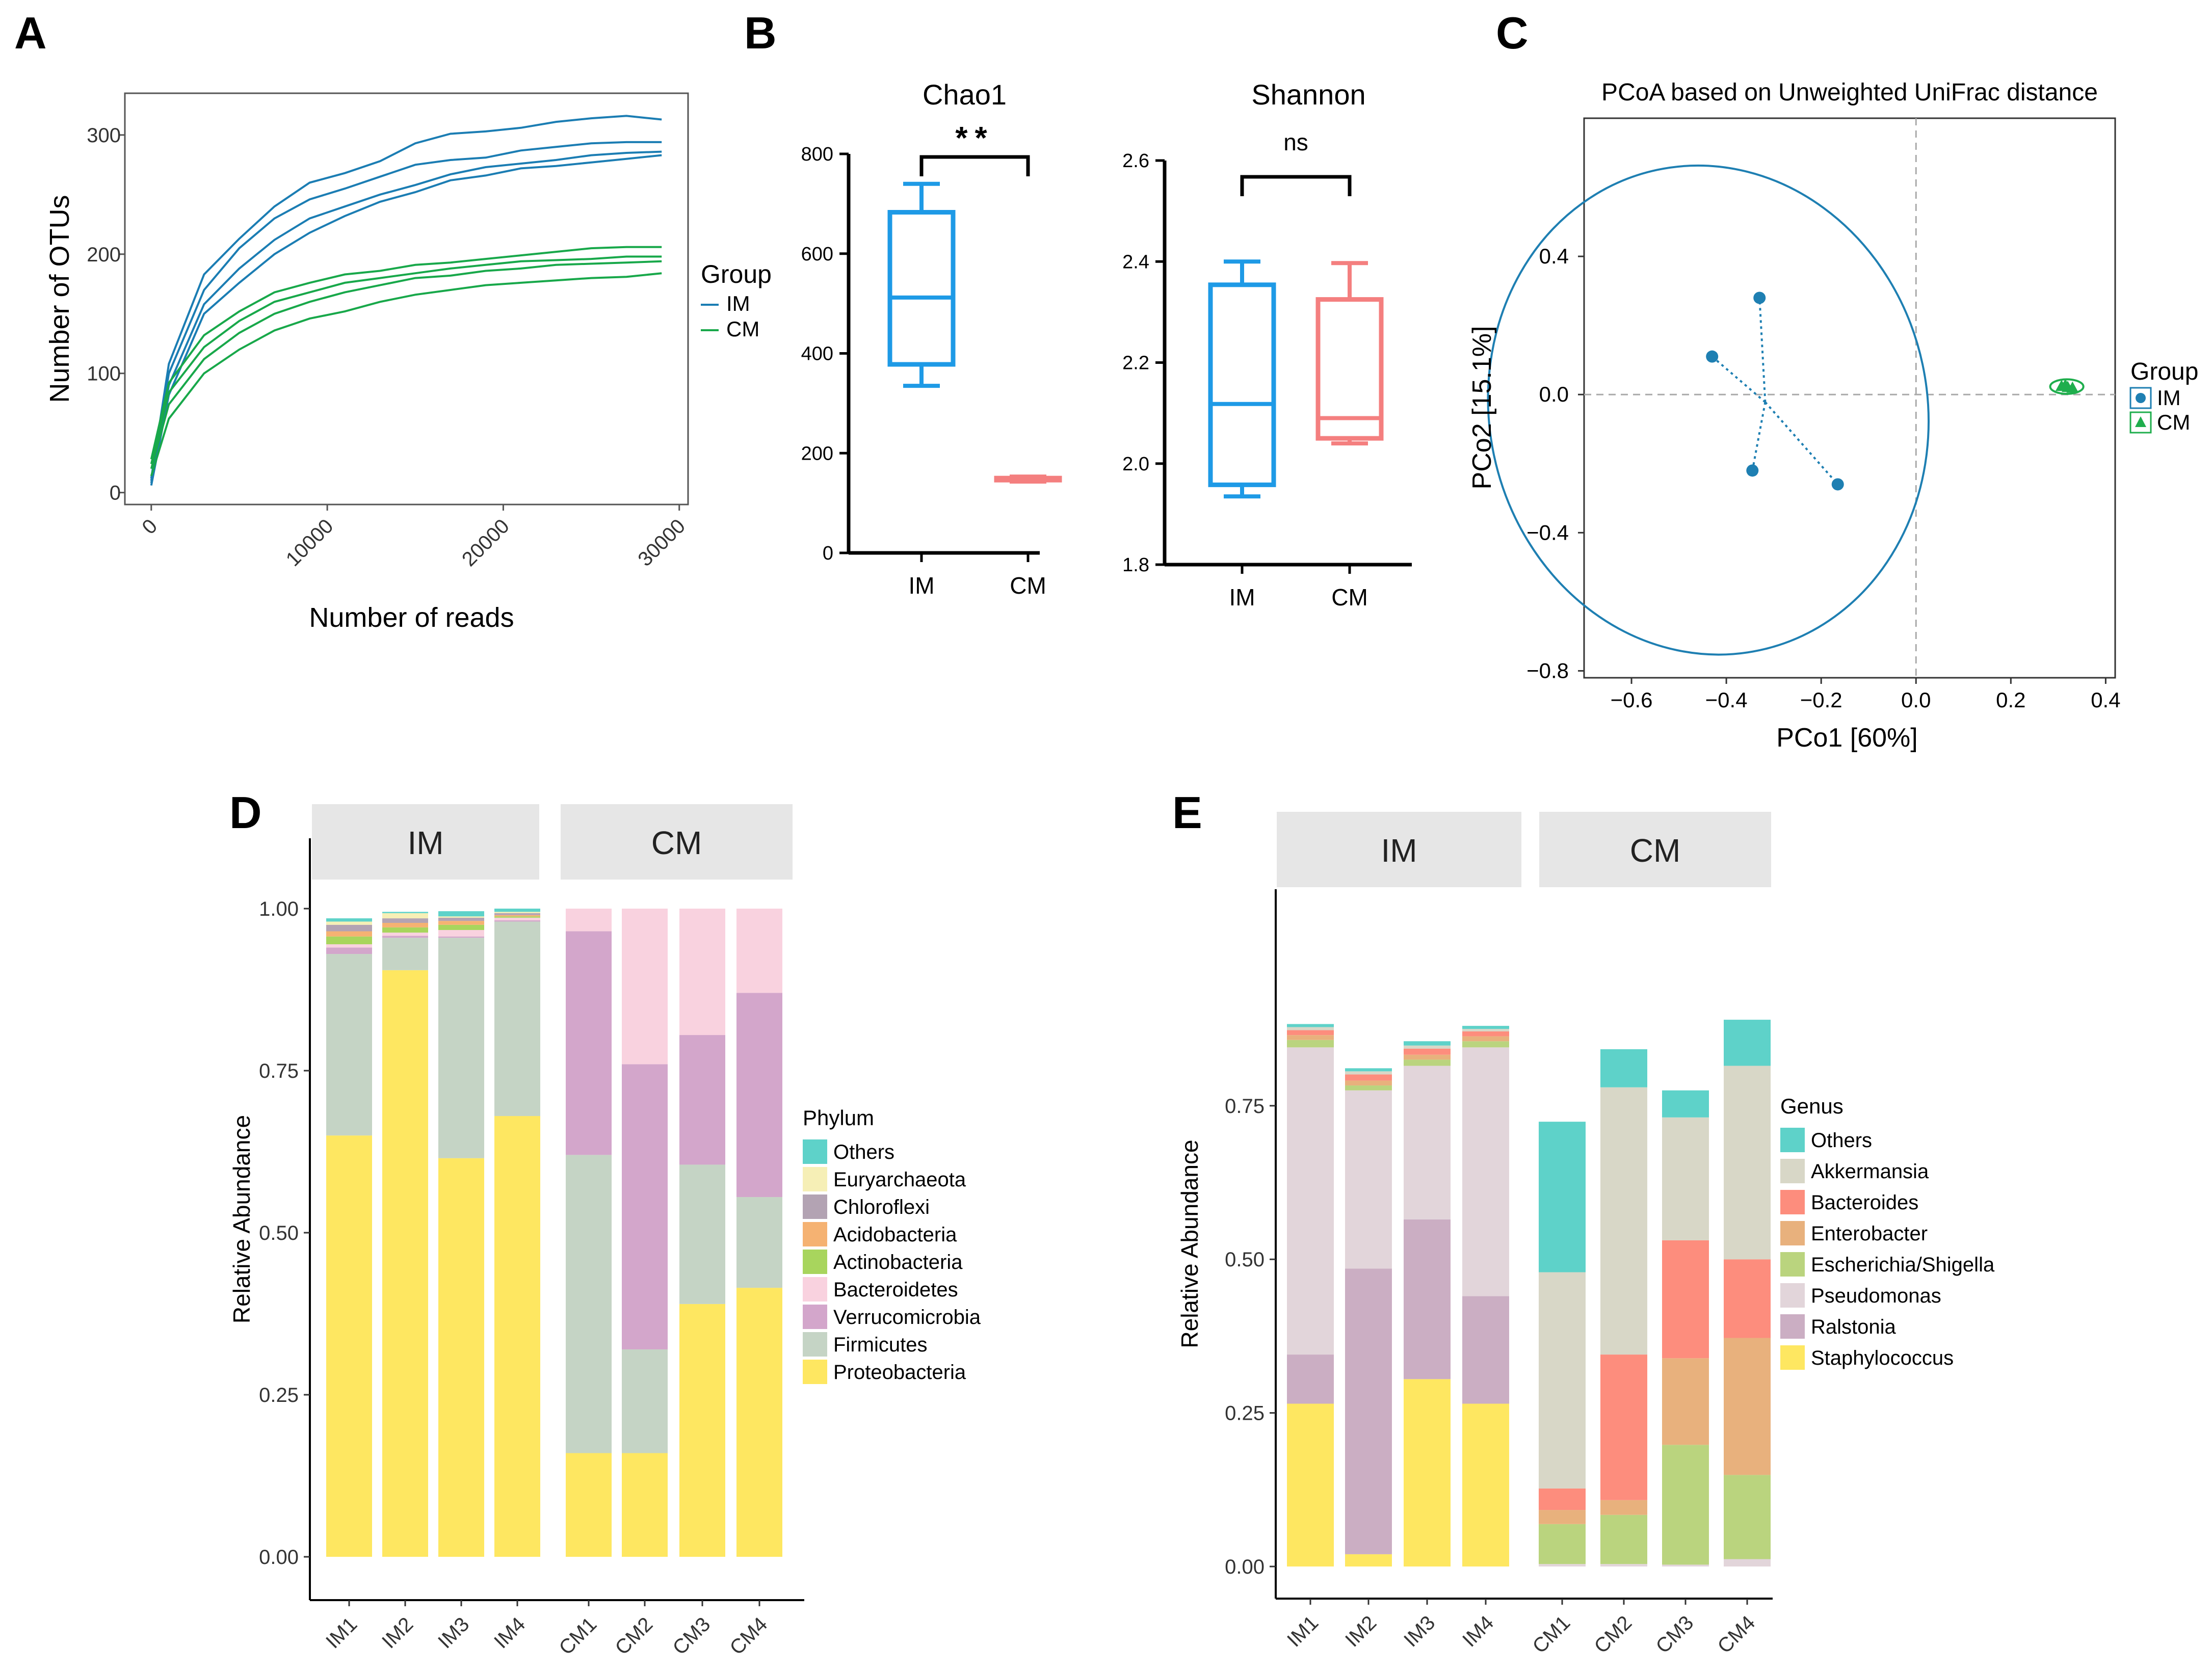 This screenshot has width=2212, height=1673. Describe the element at coordinates (1547, 532) in the screenshot. I see `y-tick-label: −0.4` at that location.